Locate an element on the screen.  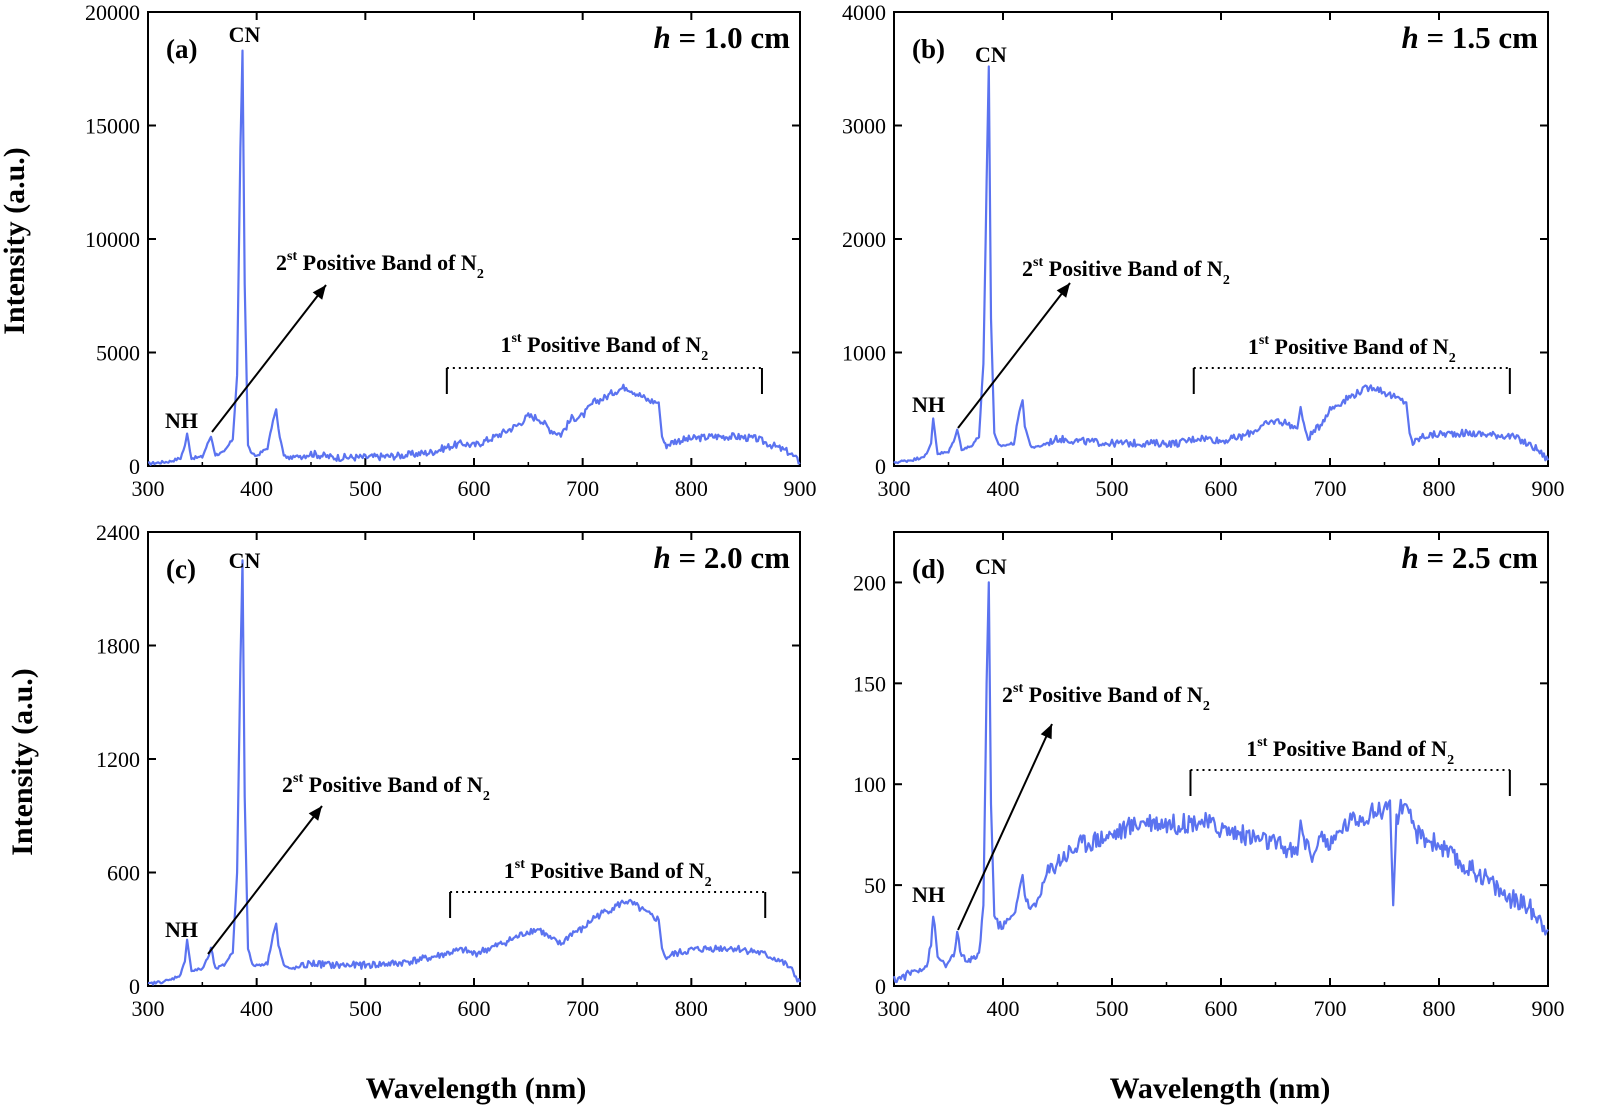
height-label: h = 2.5 cm is located at coordinates (1470, 557).